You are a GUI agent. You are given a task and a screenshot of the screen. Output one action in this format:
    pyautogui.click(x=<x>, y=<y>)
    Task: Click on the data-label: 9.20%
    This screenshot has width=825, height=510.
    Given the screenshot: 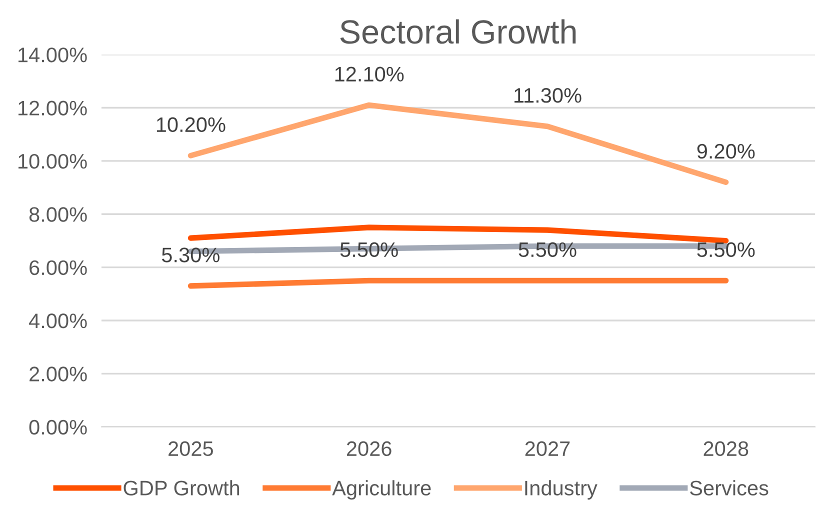 What is the action you would take?
    pyautogui.click(x=726, y=151)
    